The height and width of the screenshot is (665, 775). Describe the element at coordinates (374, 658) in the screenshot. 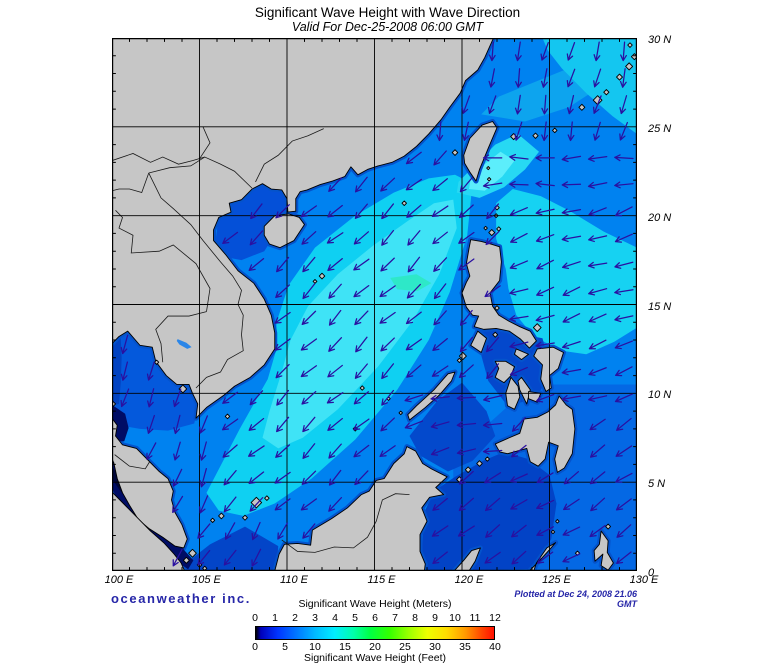

I see `colorbar-feet-title: Significant Wave Height (Feet)` at that location.